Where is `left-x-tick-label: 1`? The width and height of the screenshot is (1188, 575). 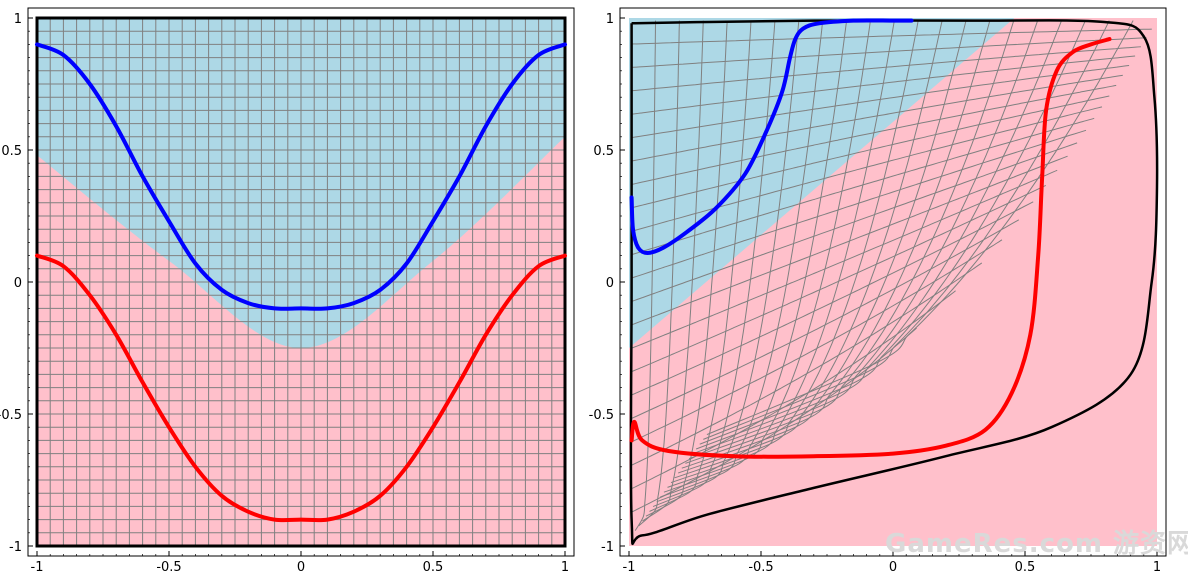
left-x-tick-label: 1 is located at coordinates (565, 567).